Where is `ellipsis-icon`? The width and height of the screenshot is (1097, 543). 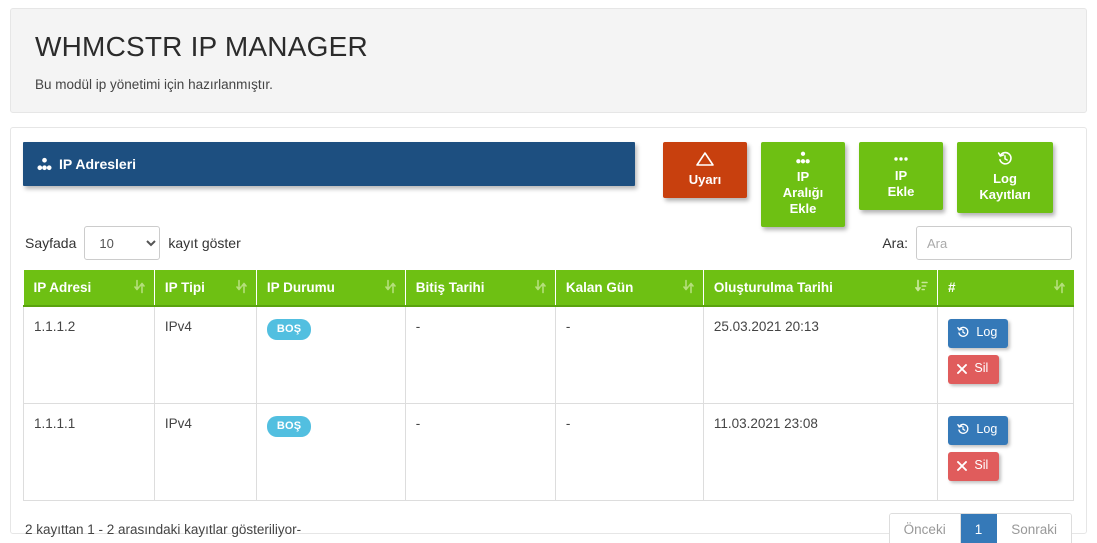
ellipsis-icon is located at coordinates (901, 159).